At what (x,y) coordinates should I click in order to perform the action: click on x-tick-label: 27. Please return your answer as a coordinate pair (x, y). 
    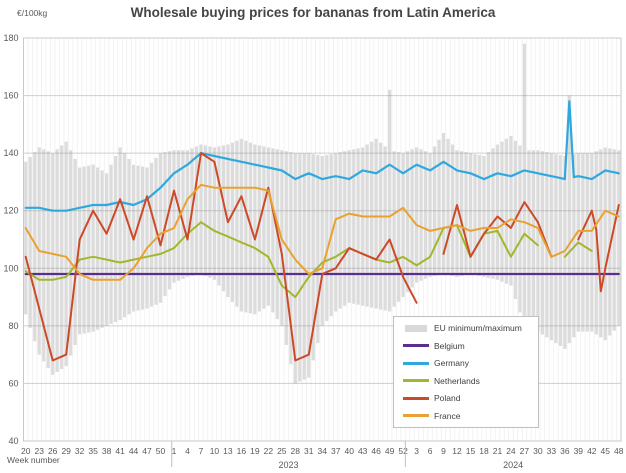
    Looking at the image, I should click on (525, 451).